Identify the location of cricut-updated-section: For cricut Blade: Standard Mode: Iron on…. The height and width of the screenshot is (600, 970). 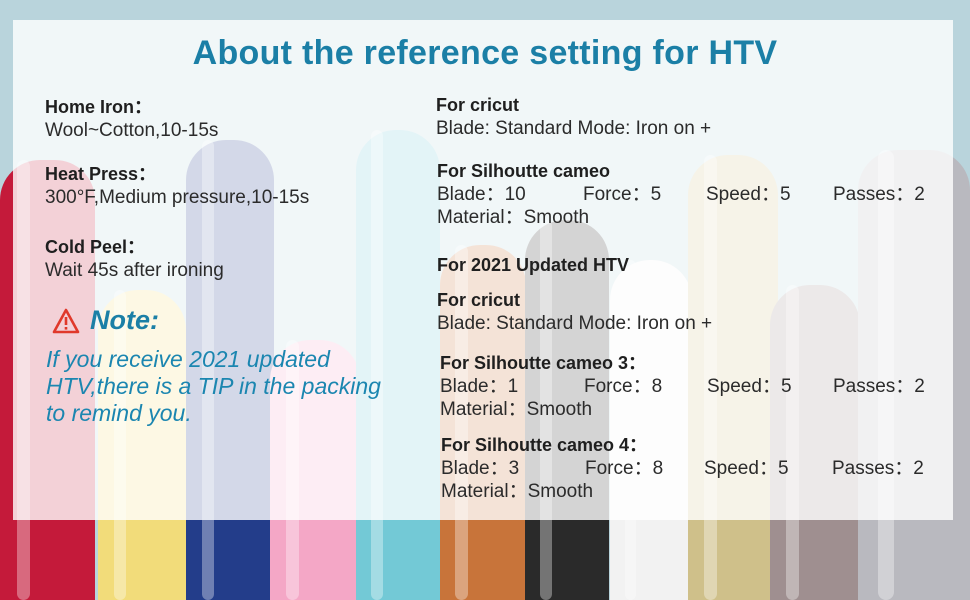
(574, 312).